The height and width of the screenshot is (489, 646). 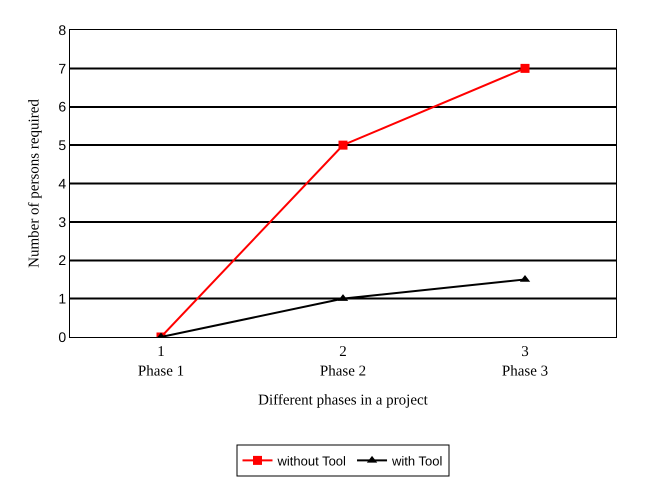 I want to click on y-tick-label: 2, so click(x=62, y=260).